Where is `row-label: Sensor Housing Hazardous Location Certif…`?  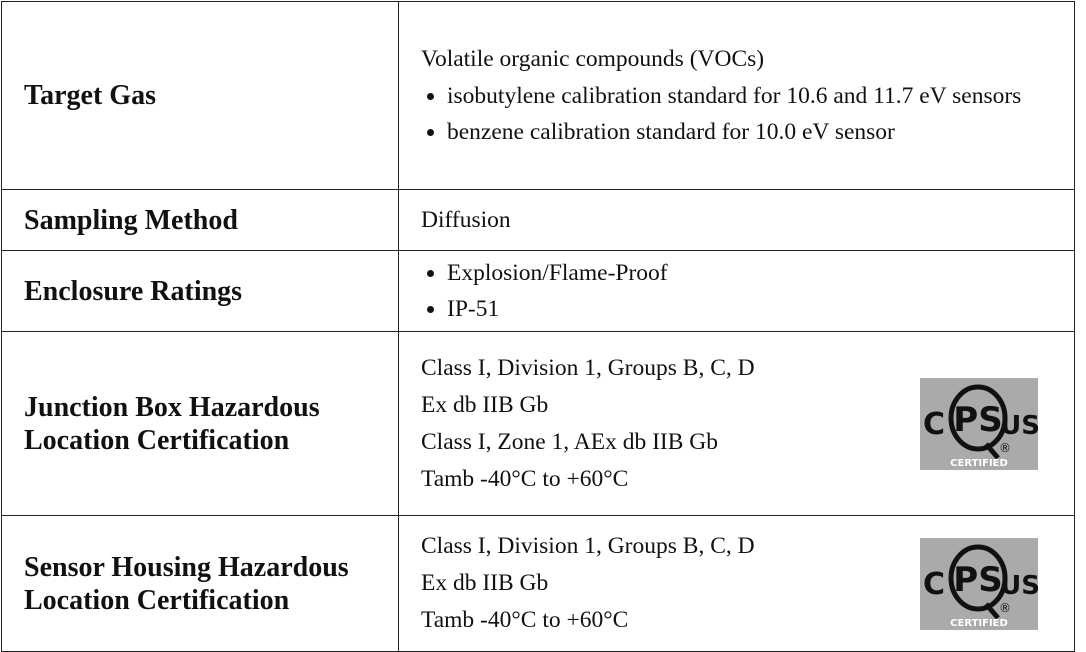
row-label: Sensor Housing Hazardous Location Certif… is located at coordinates (200, 583).